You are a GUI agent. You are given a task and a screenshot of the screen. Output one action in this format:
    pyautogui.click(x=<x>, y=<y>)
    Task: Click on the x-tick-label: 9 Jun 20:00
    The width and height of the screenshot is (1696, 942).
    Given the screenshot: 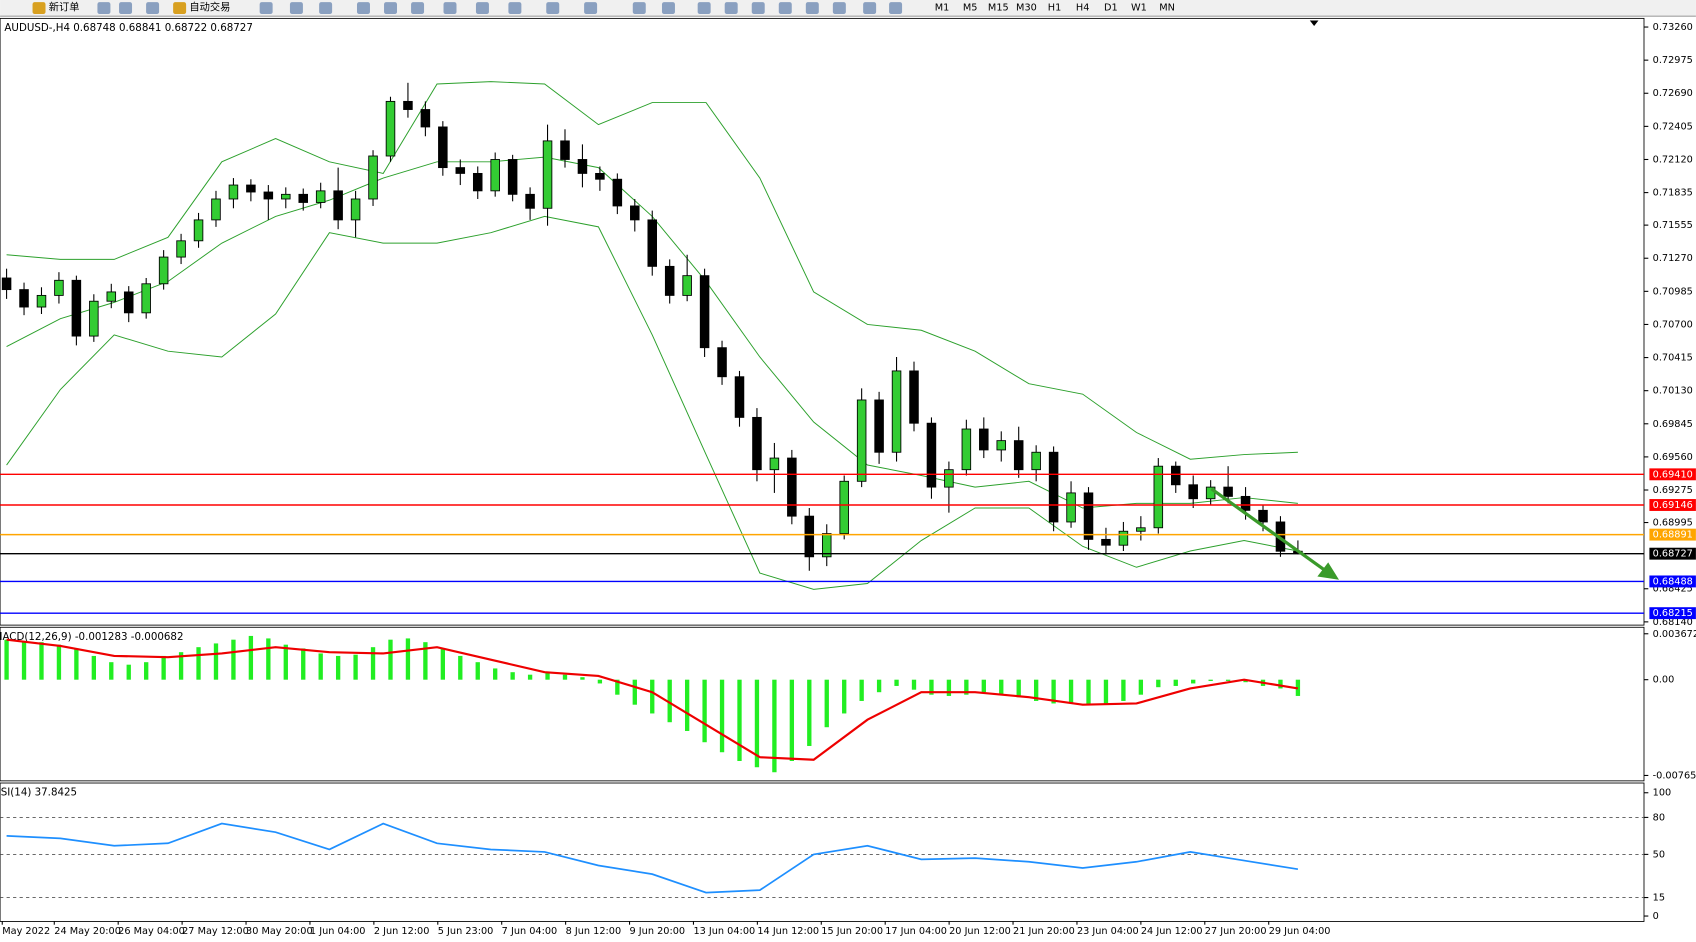 What is the action you would take?
    pyautogui.click(x=658, y=931)
    